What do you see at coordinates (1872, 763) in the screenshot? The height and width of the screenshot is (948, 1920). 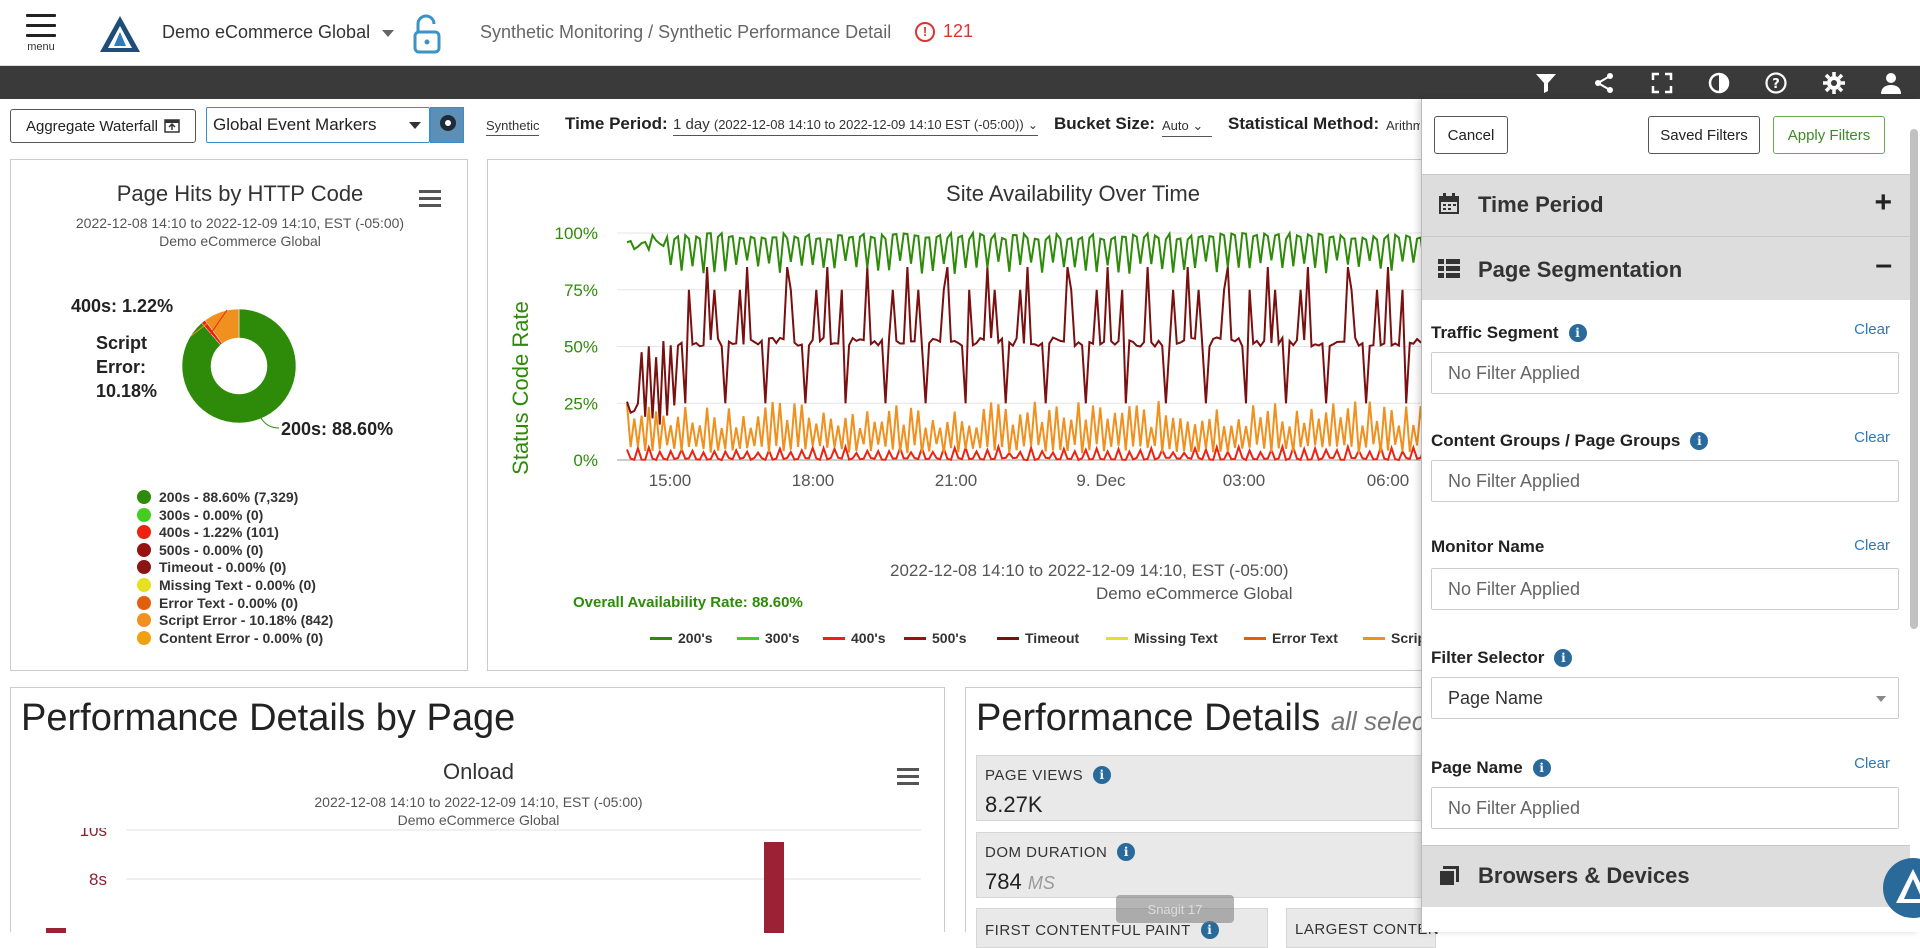 I see `page-name-clear-link: Clear` at bounding box center [1872, 763].